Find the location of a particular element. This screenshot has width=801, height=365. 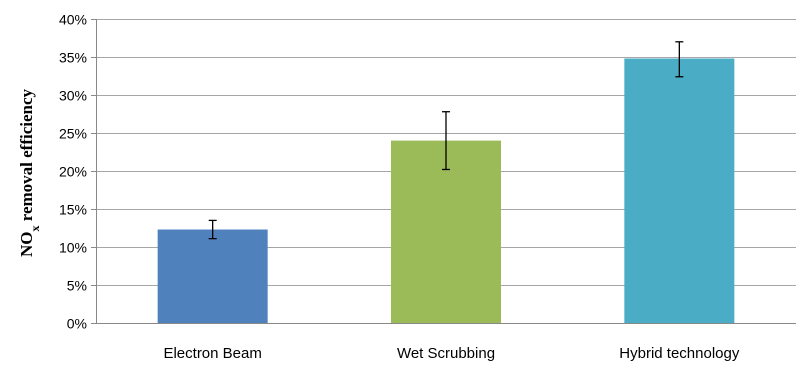

y-tick-label: 10% is located at coordinates (73, 248).